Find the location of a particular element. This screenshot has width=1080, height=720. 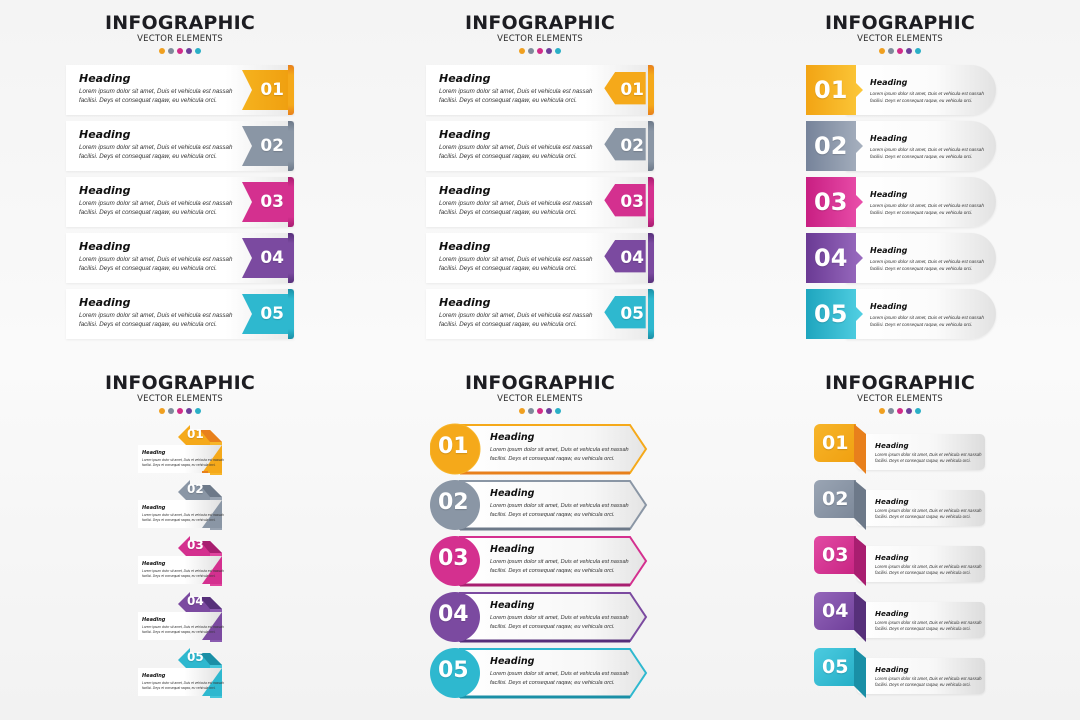

tag-tab is located at coordinates (651, 258).